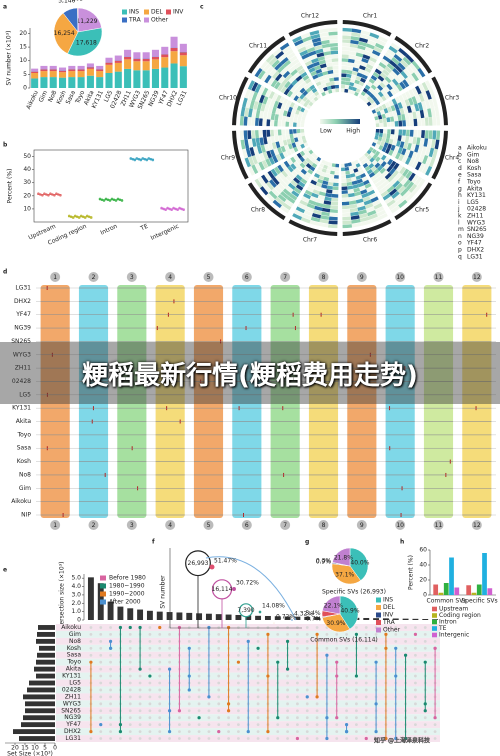 The image size is (500, 756). Describe the element at coordinates (460, 236) in the screenshot. I see `track-letter: n` at that location.